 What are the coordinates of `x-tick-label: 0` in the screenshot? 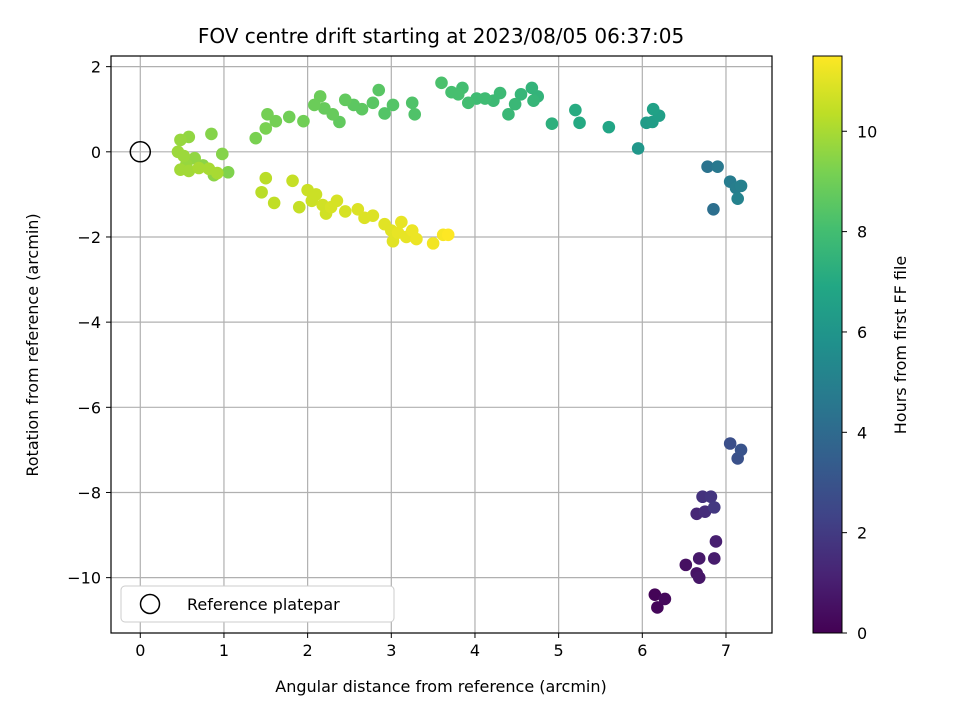 It's located at (140, 650).